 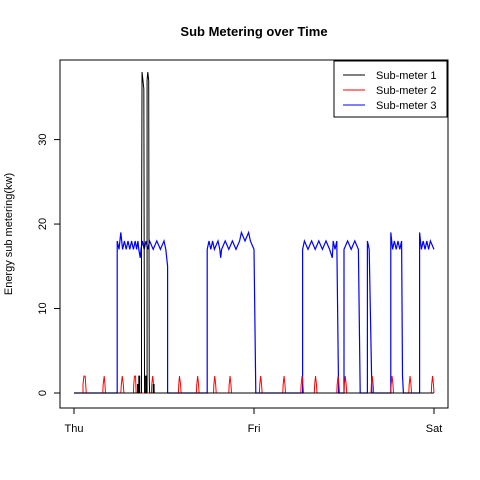 I want to click on y-tick-label: 20, so click(x=43, y=224).